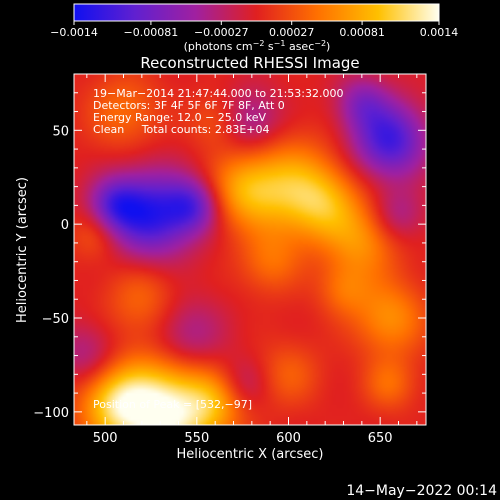 The height and width of the screenshot is (500, 500). I want to click on colorbar-units: (photons cm−2 s−1 asec−2), so click(257, 46).